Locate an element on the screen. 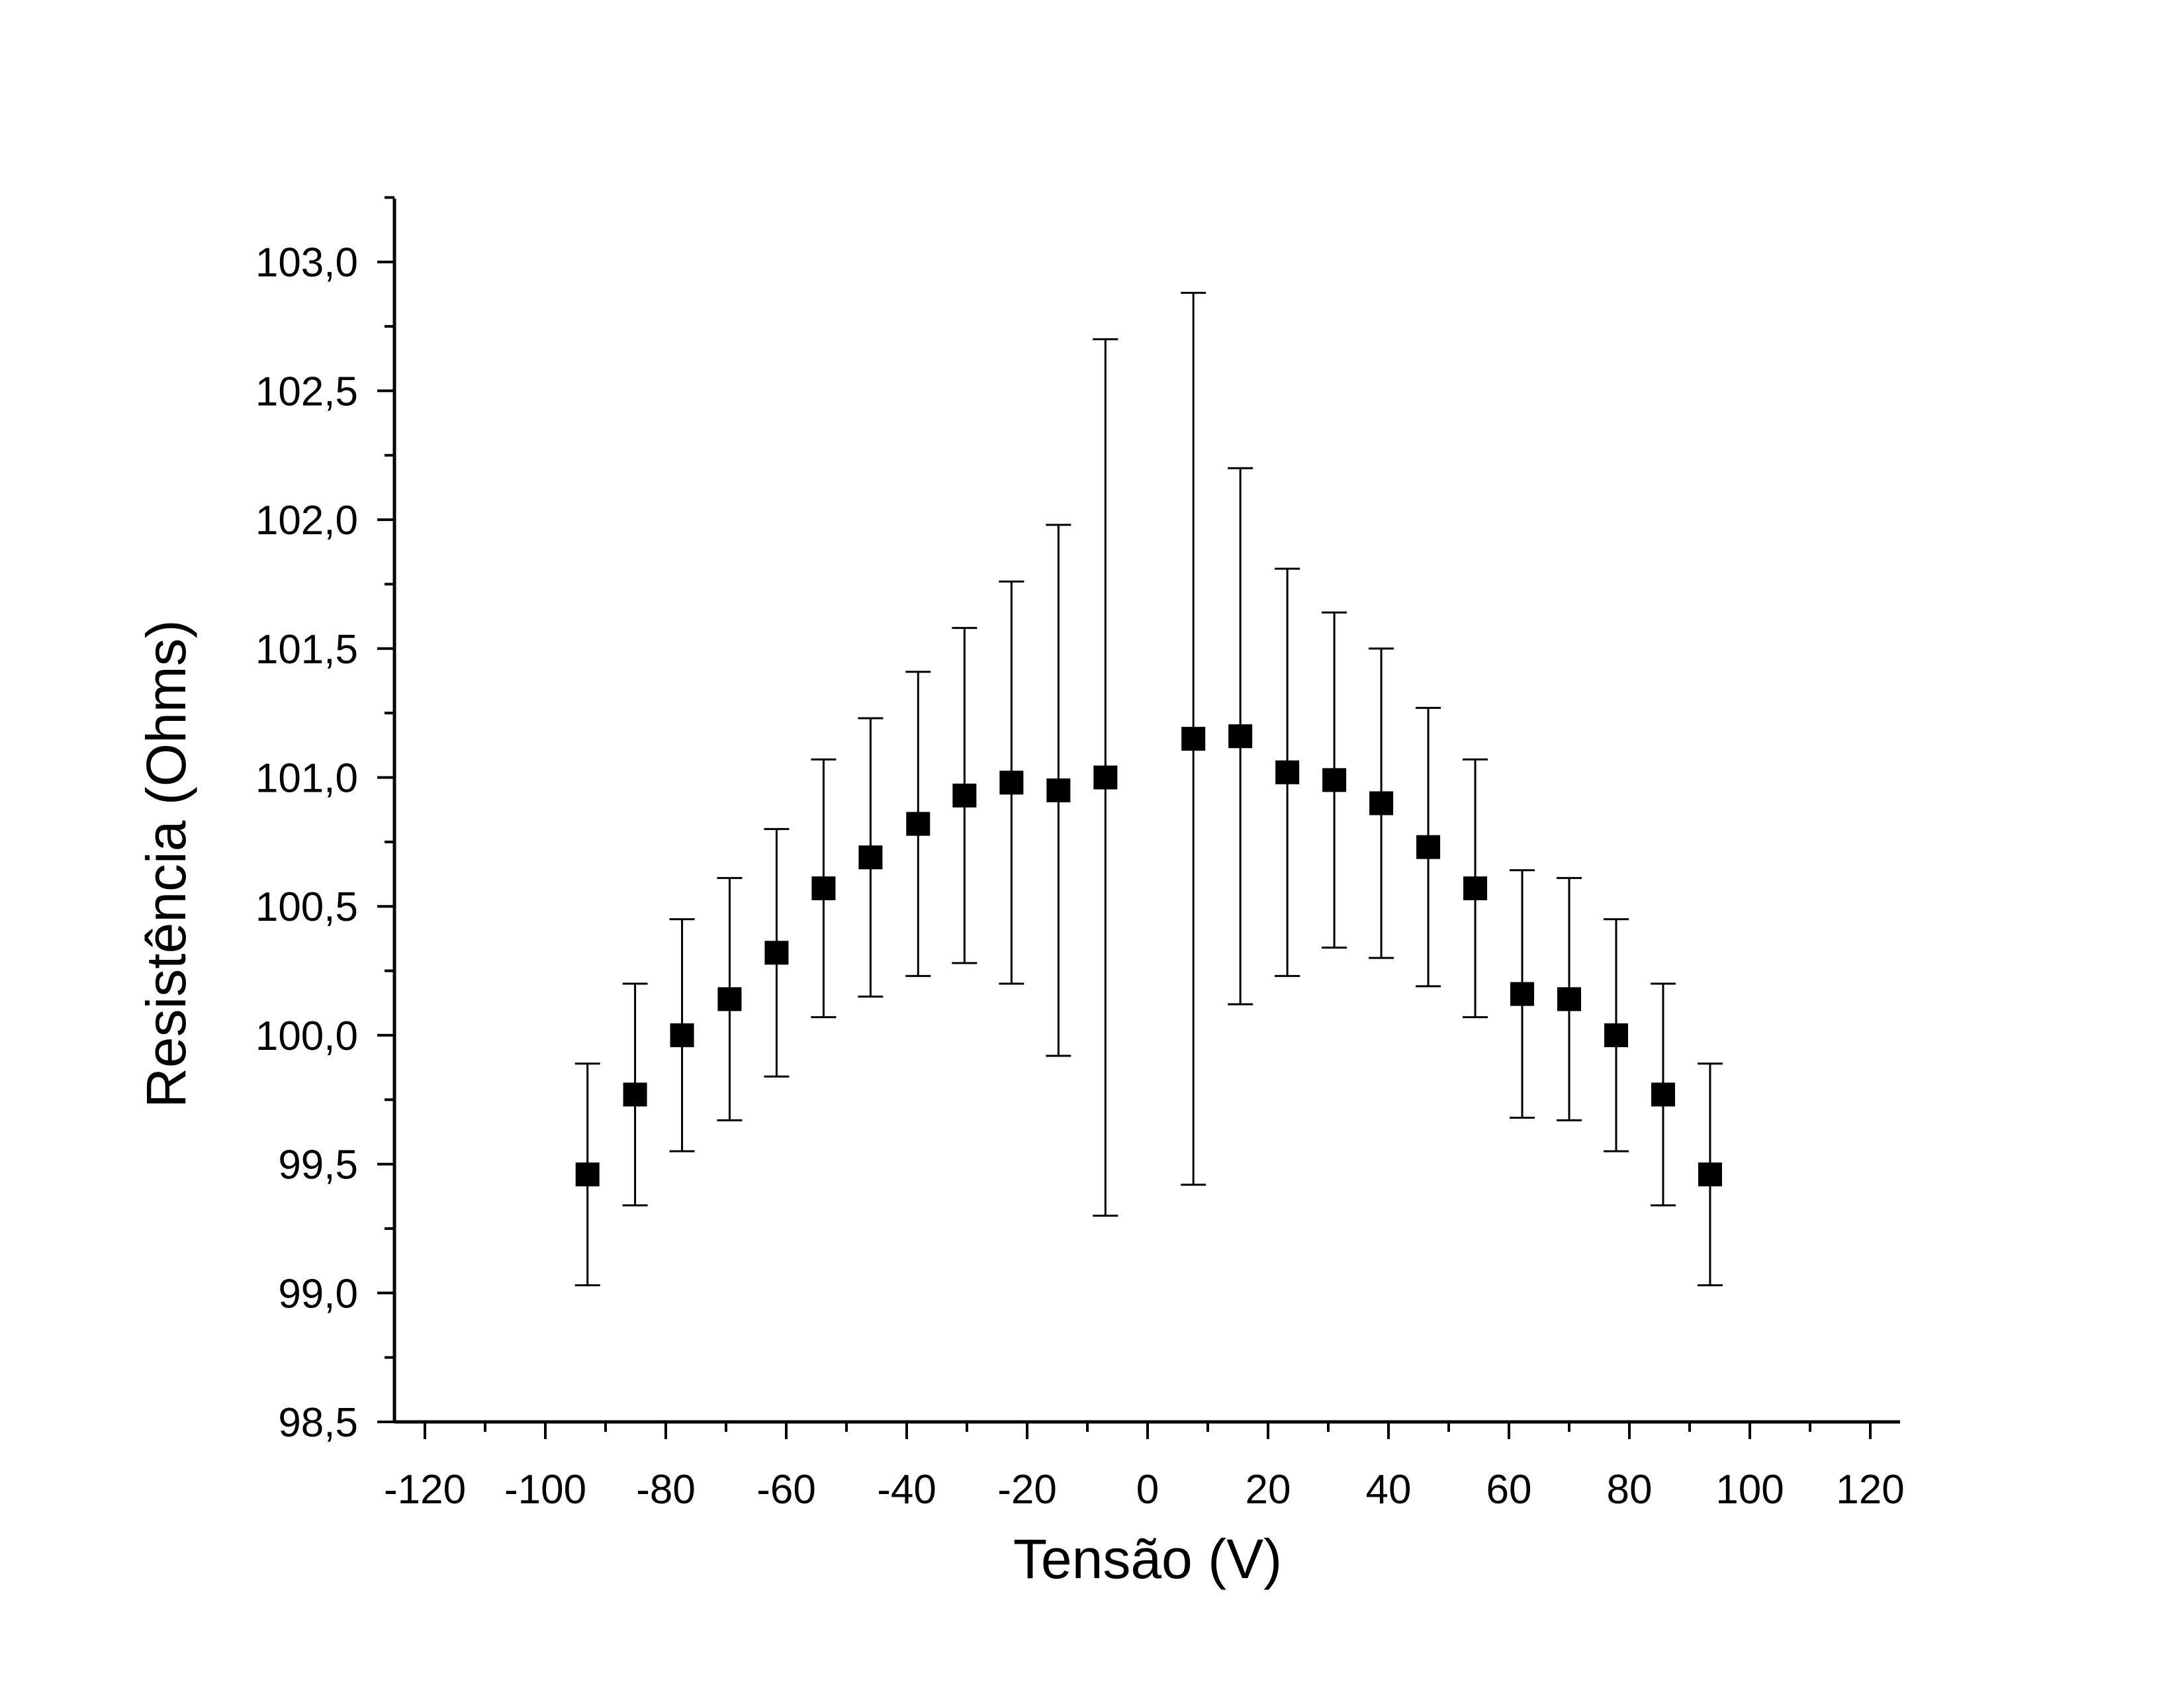  x-tick-label: 120 is located at coordinates (1870, 1490).